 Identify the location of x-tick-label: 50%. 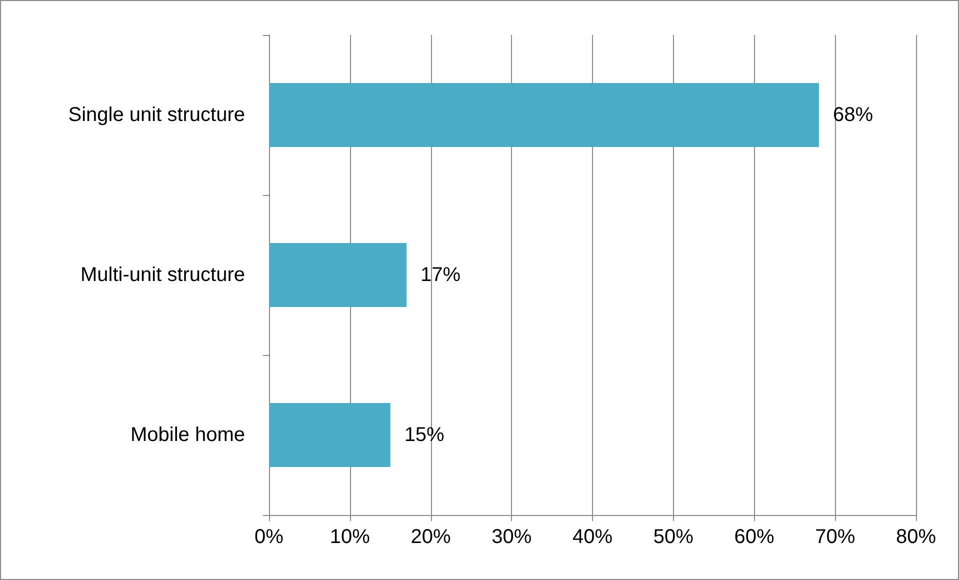
(673, 537).